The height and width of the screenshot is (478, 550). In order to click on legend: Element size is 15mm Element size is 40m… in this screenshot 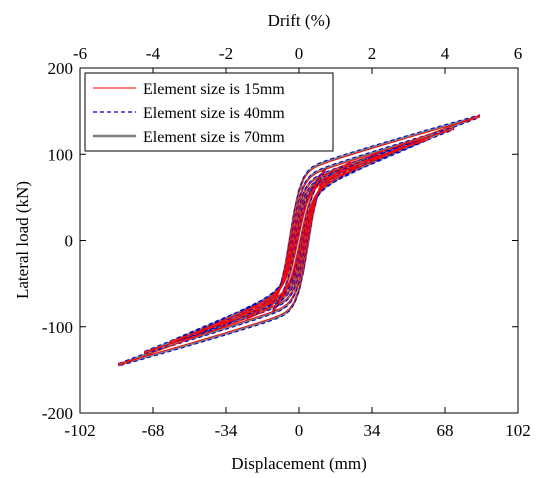, I will do `click(209, 112)`.